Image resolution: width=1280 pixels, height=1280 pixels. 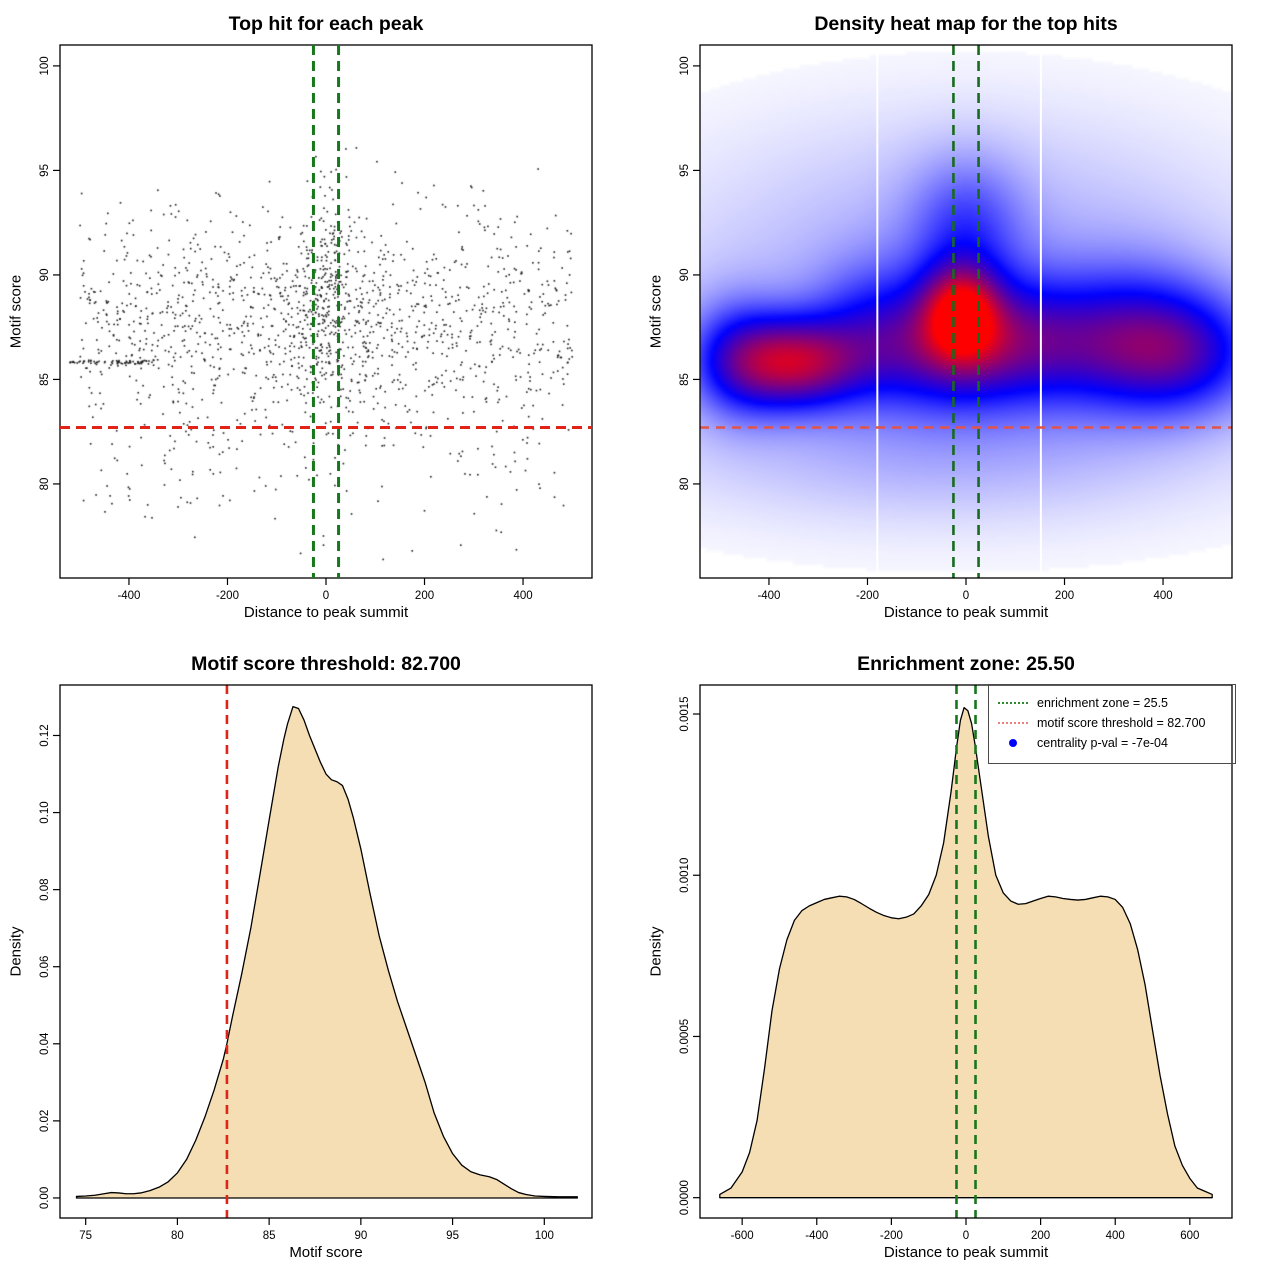 What do you see at coordinates (685, 1036) in the screenshot?
I see `svg-text: 0.0005` at bounding box center [685, 1036].